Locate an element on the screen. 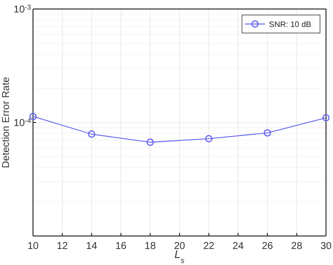 This screenshot has width=333, height=265. y-axis-title: Detection Error Rate is located at coordinates (6, 122).